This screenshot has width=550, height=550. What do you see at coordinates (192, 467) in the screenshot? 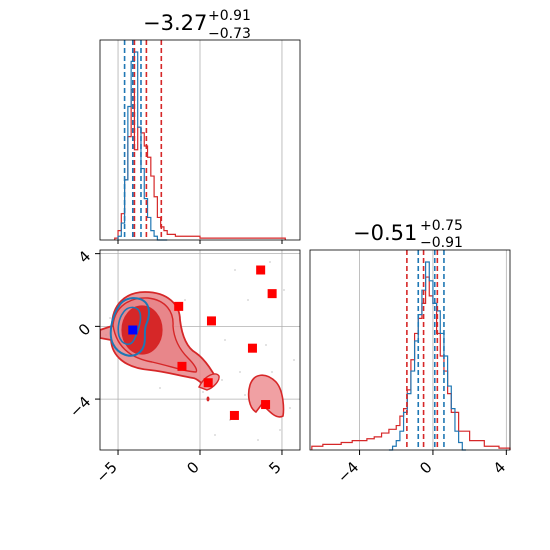
I see `joint-xtick-label: 0` at bounding box center [192, 467].